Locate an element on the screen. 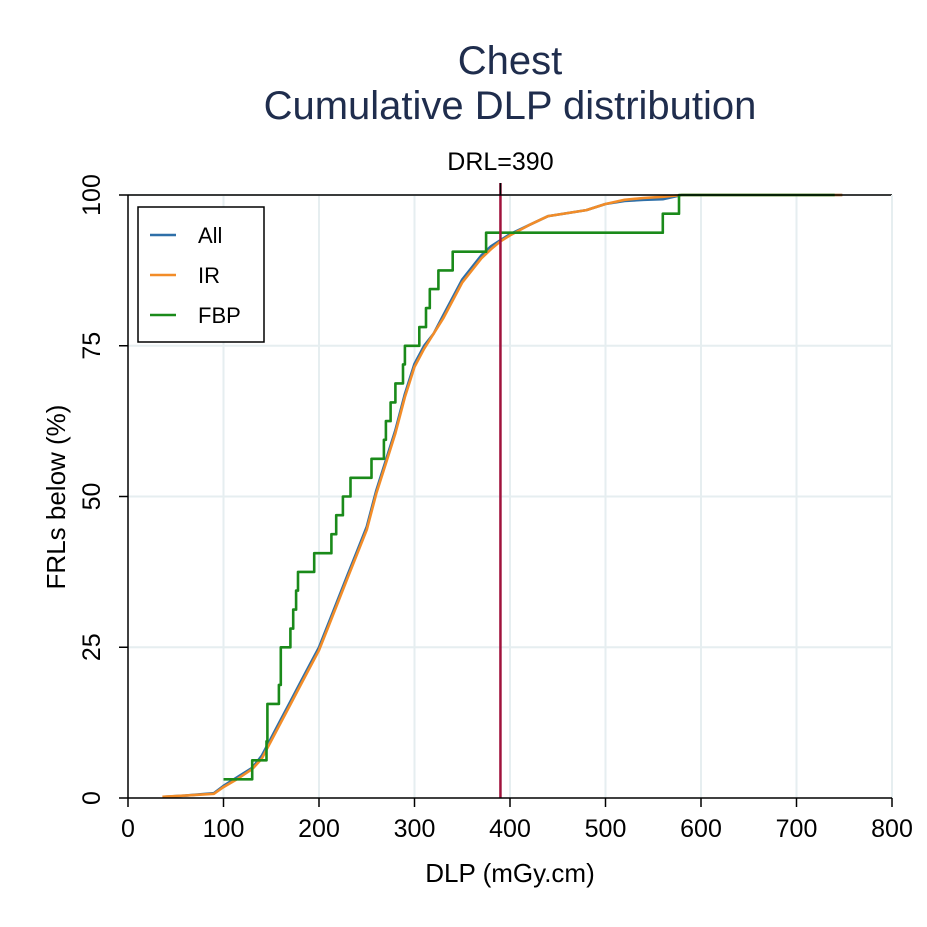 The height and width of the screenshot is (927, 927). legend: All IR FBP is located at coordinates (201, 274).